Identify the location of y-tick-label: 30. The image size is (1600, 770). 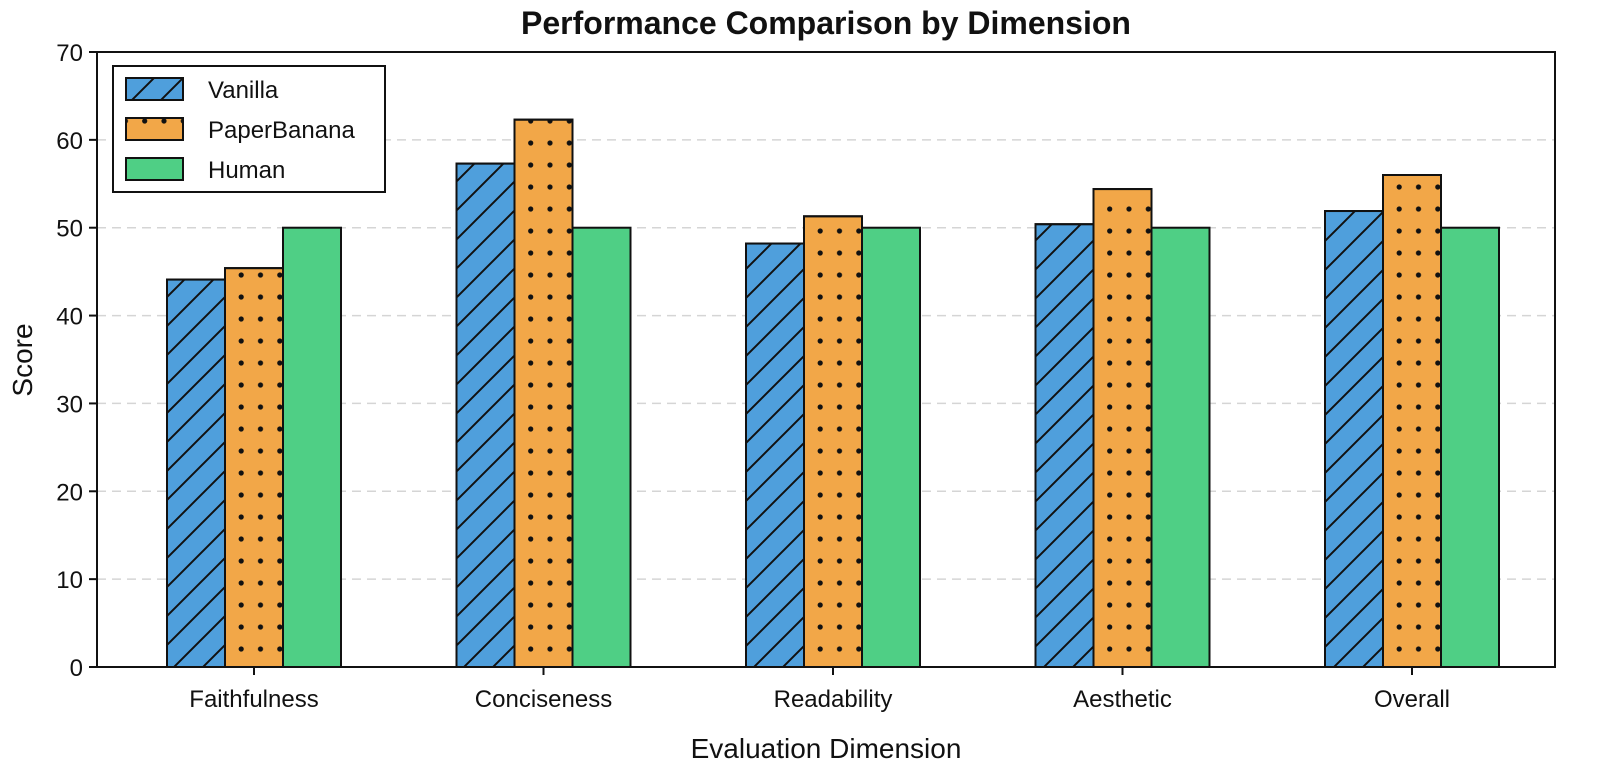
(69, 404).